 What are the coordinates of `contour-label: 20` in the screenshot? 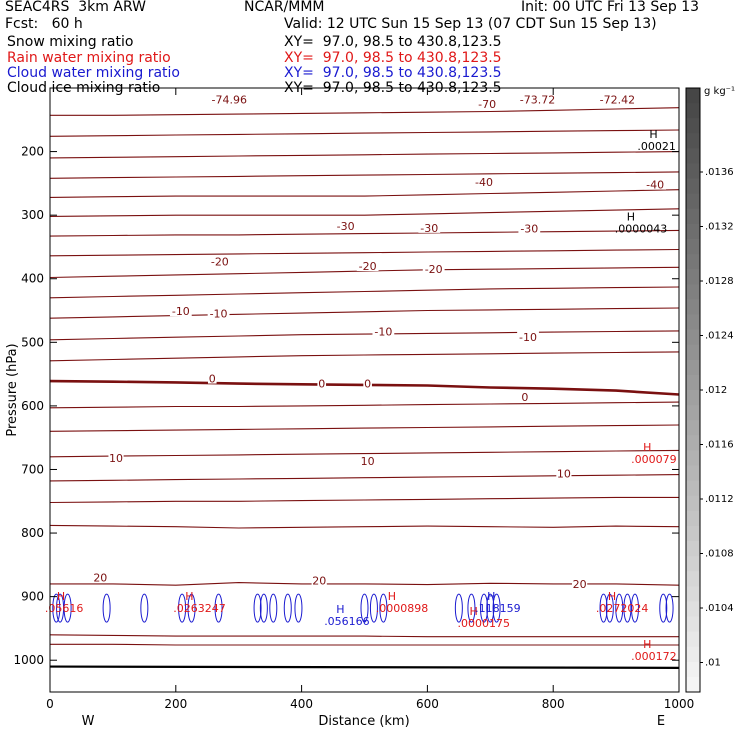 It's located at (580, 584).